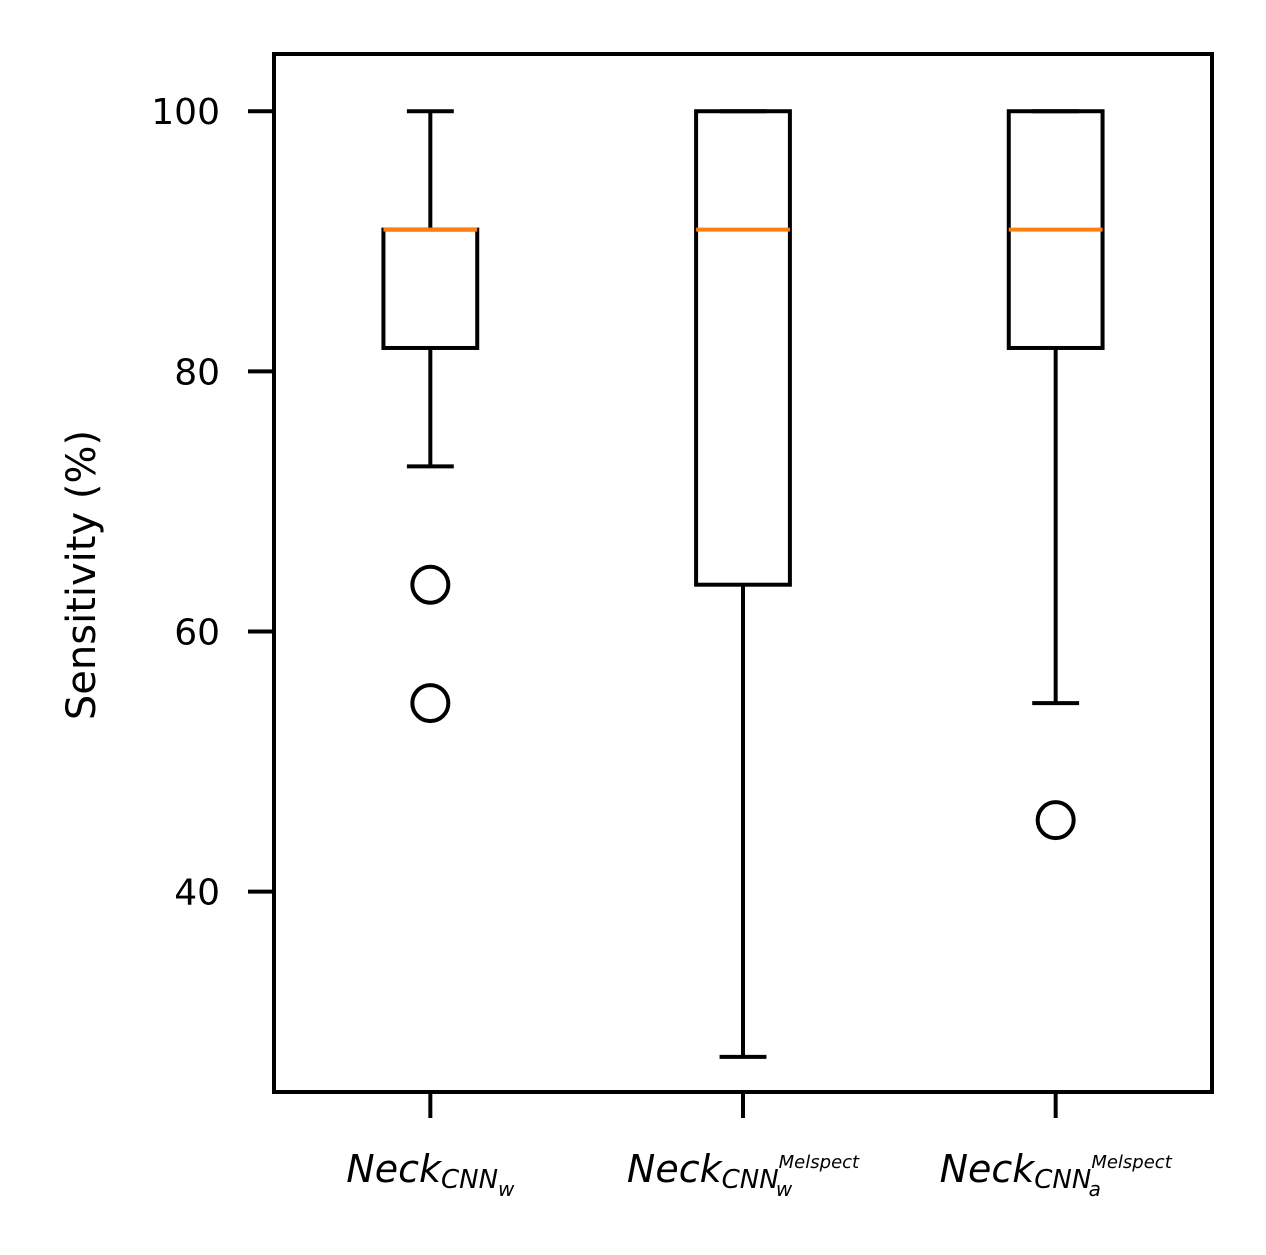 This screenshot has width=1266, height=1255. Describe the element at coordinates (82, 575) in the screenshot. I see `y-axis-label: Sensitivity (%)` at that location.